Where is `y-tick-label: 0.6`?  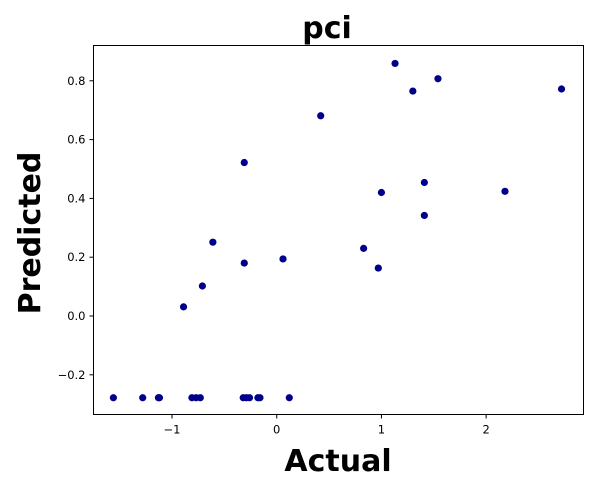
y-tick-label: 0.6 is located at coordinates (76, 140).